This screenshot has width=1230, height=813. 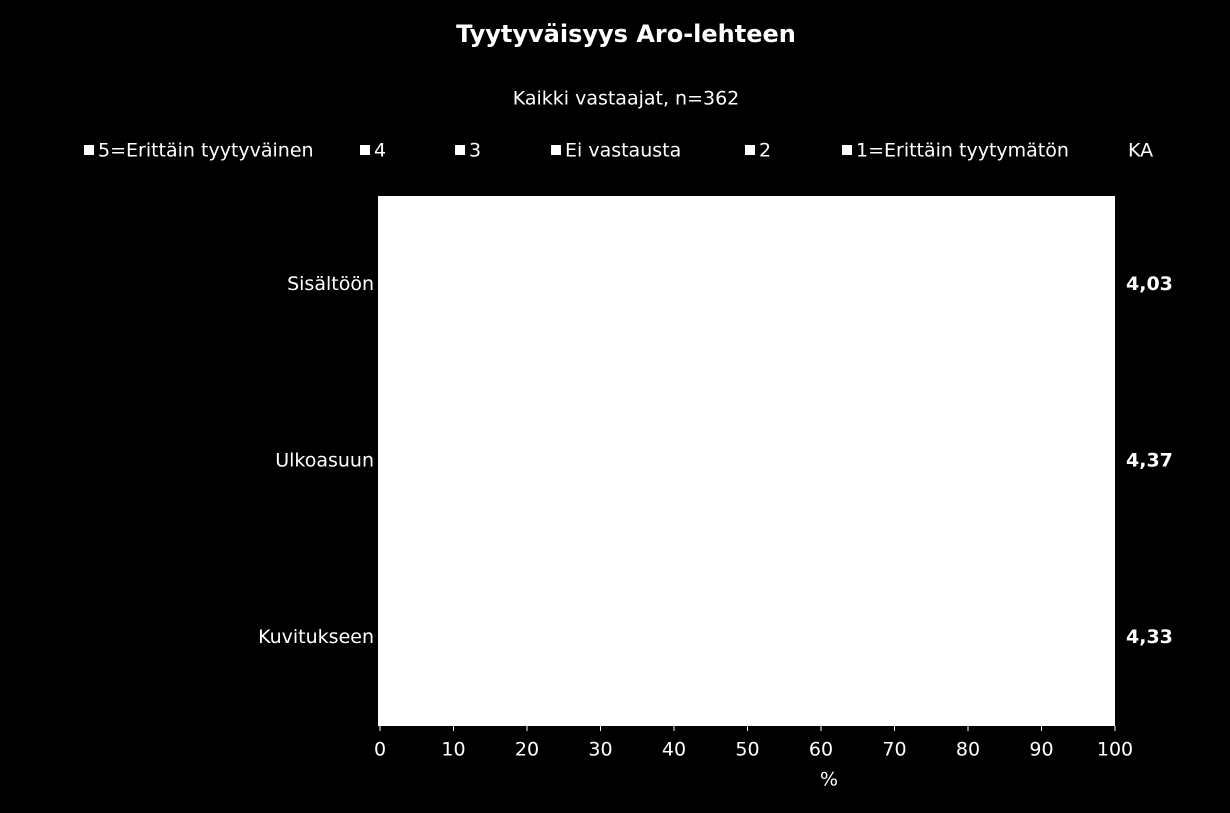 What do you see at coordinates (1149, 637) in the screenshot?
I see `value-label: 4,33` at bounding box center [1149, 637].